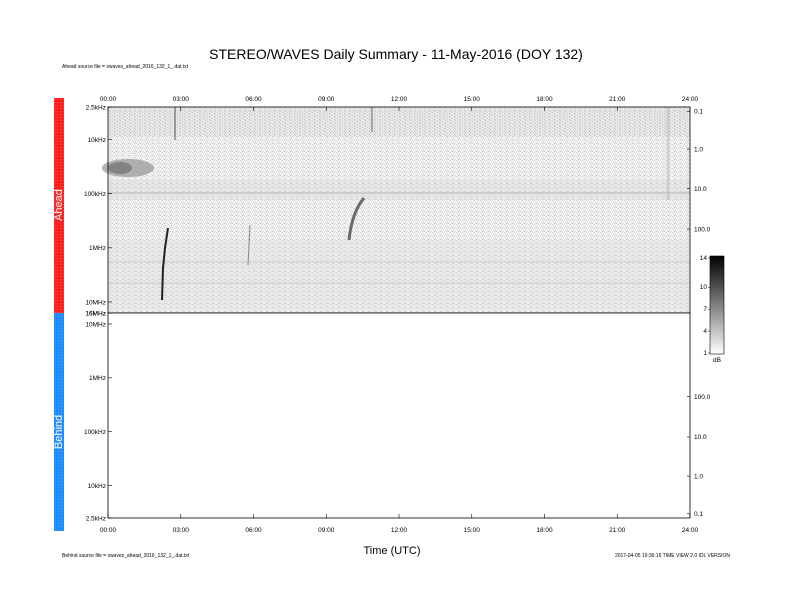 The width and height of the screenshot is (792, 612). I want to click on behind-ytick-label: 2.5kHz, so click(96, 518).